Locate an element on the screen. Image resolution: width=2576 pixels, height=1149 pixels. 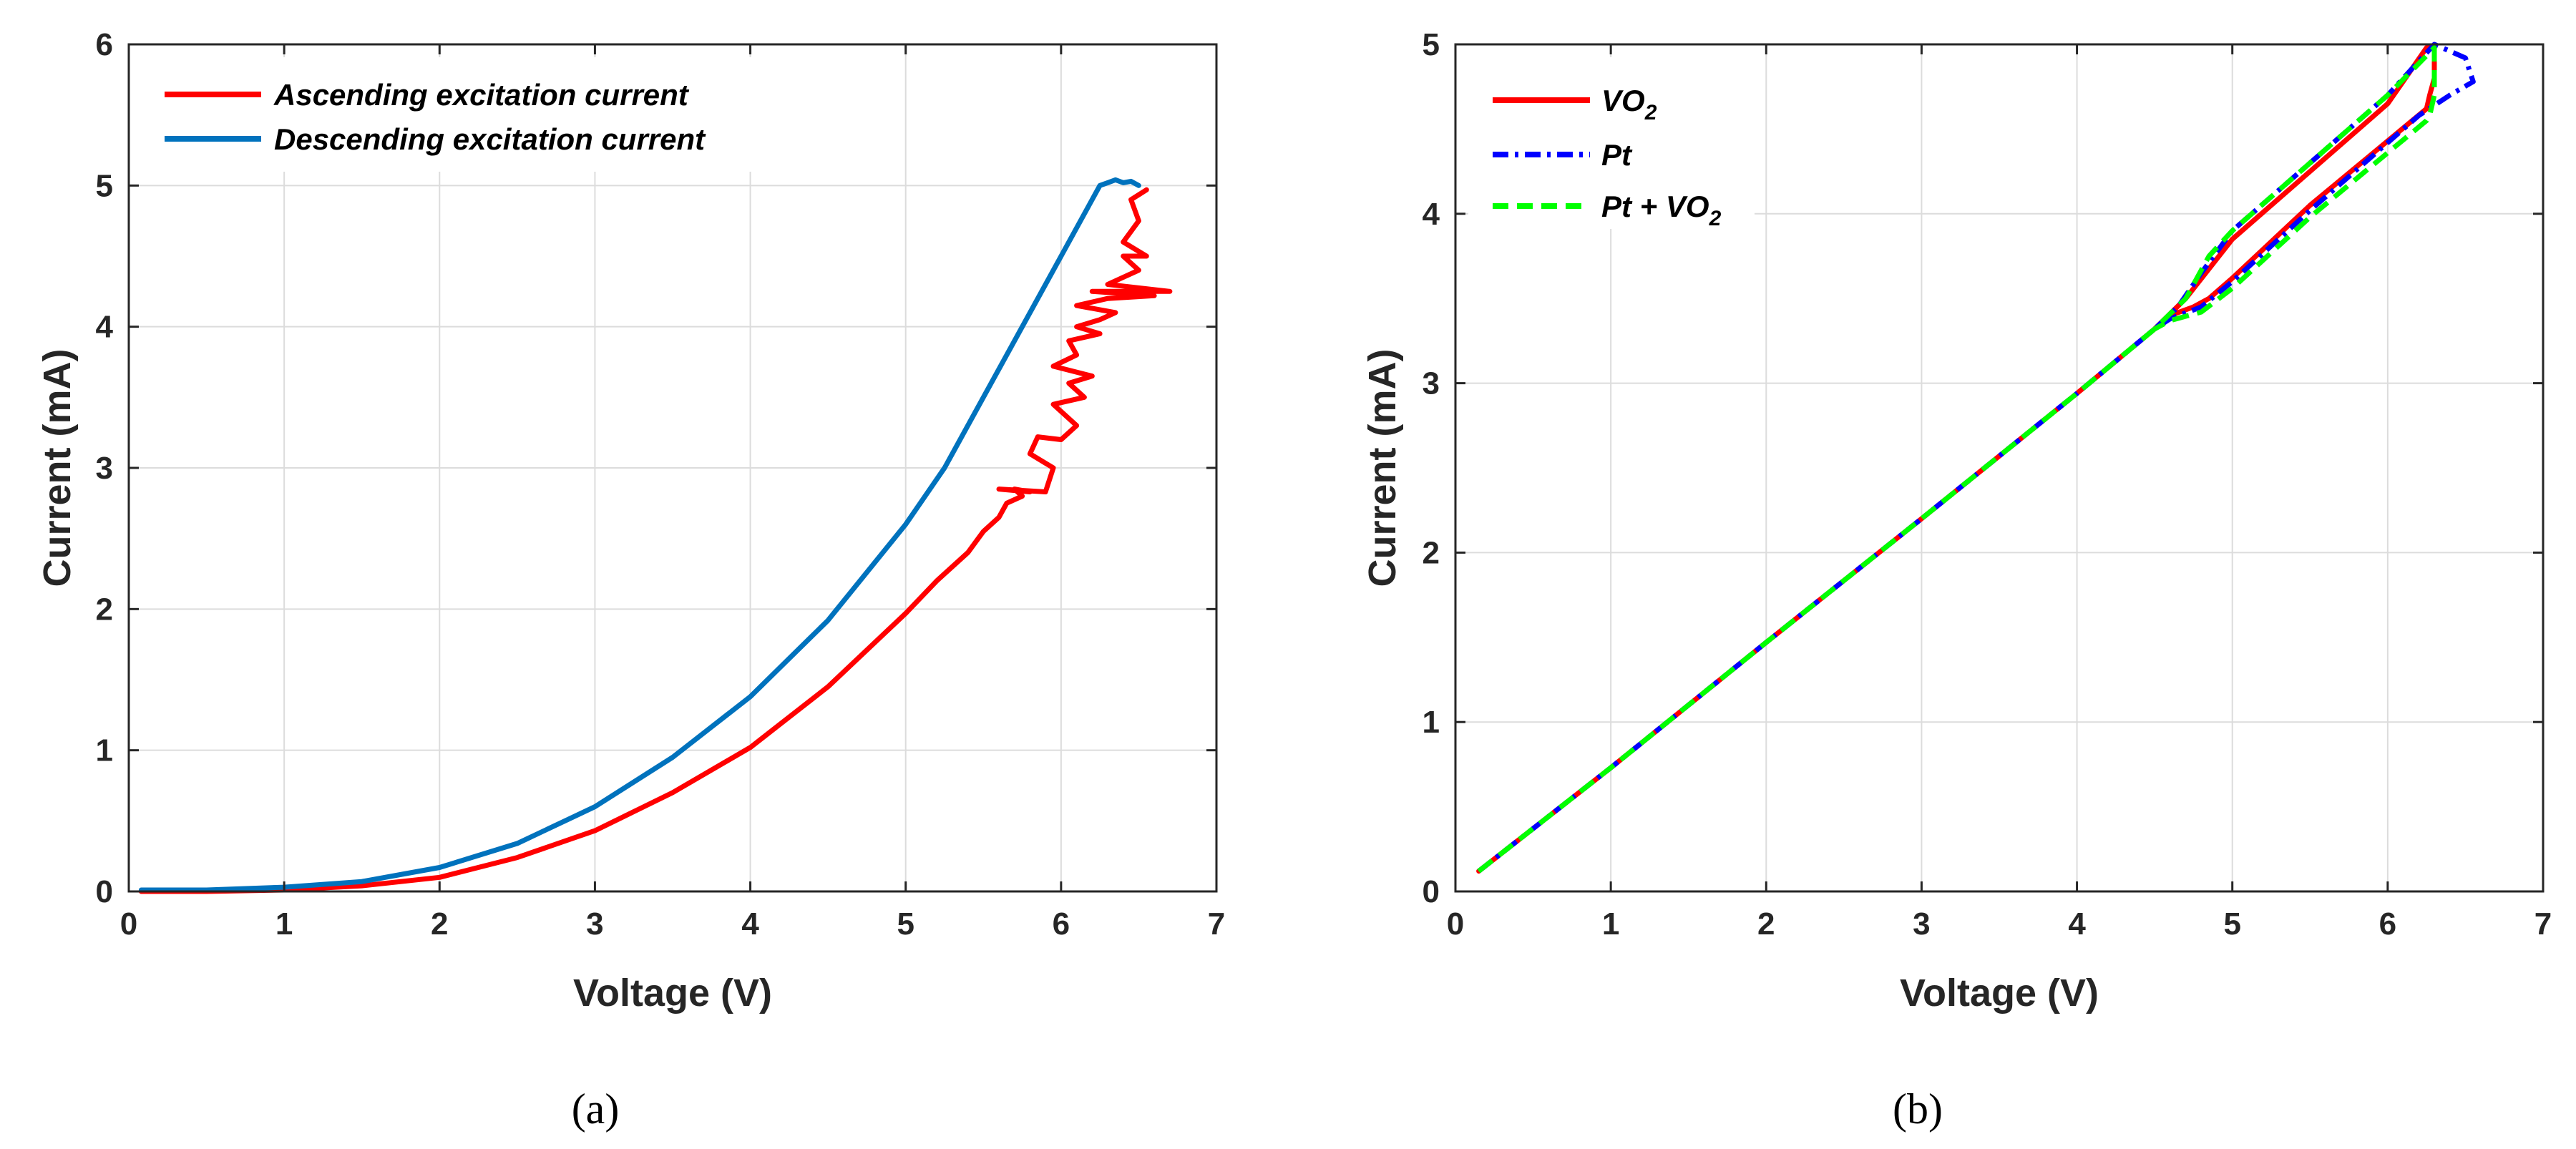
x-axis-label-a: Voltage (V) is located at coordinates (672, 993).